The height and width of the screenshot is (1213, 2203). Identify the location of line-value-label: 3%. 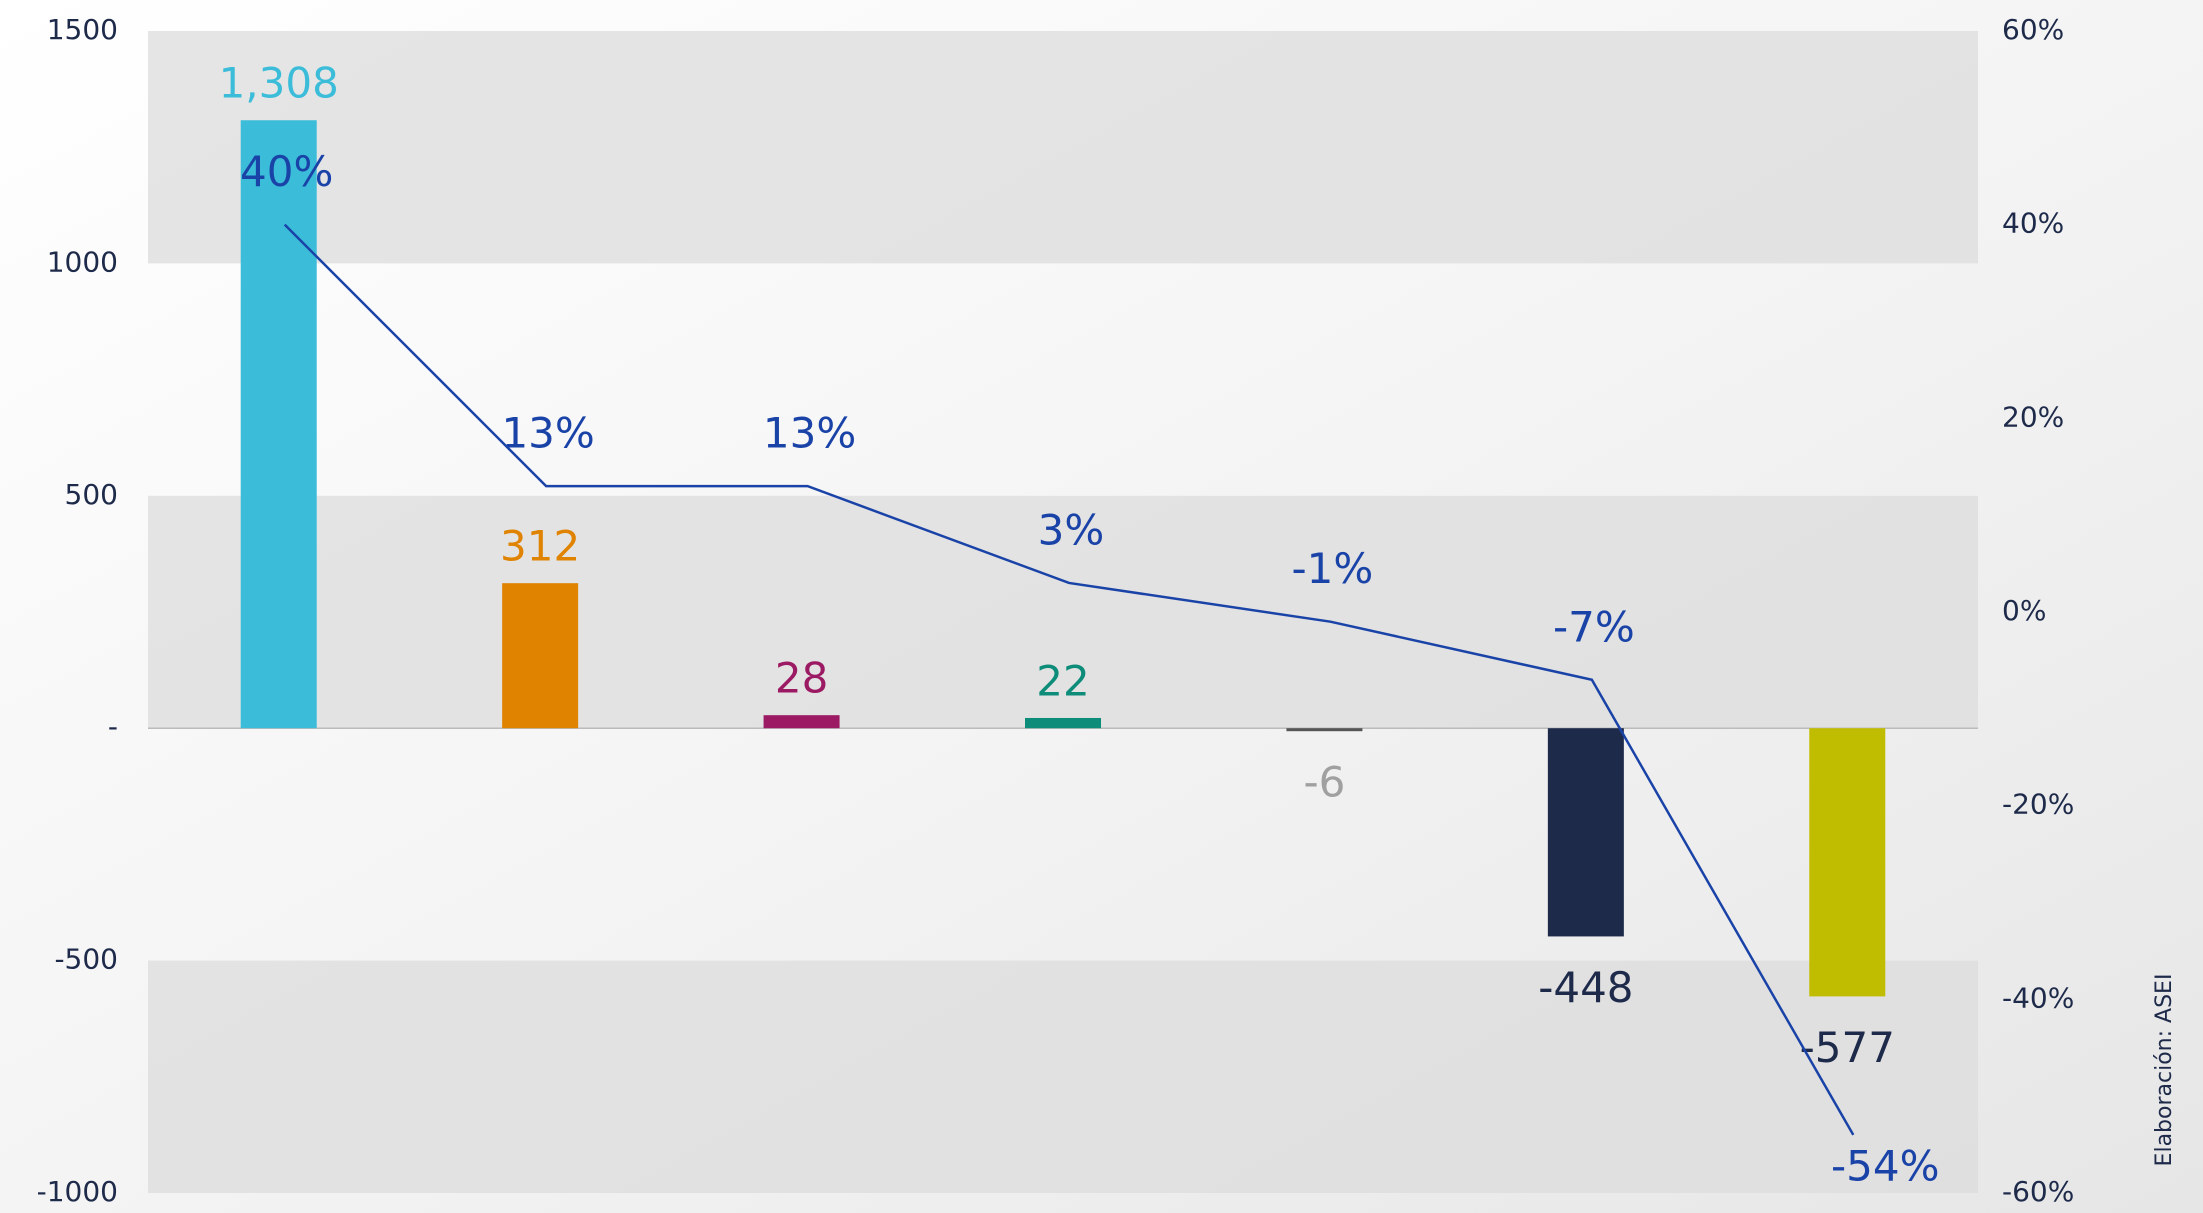
(1071, 529).